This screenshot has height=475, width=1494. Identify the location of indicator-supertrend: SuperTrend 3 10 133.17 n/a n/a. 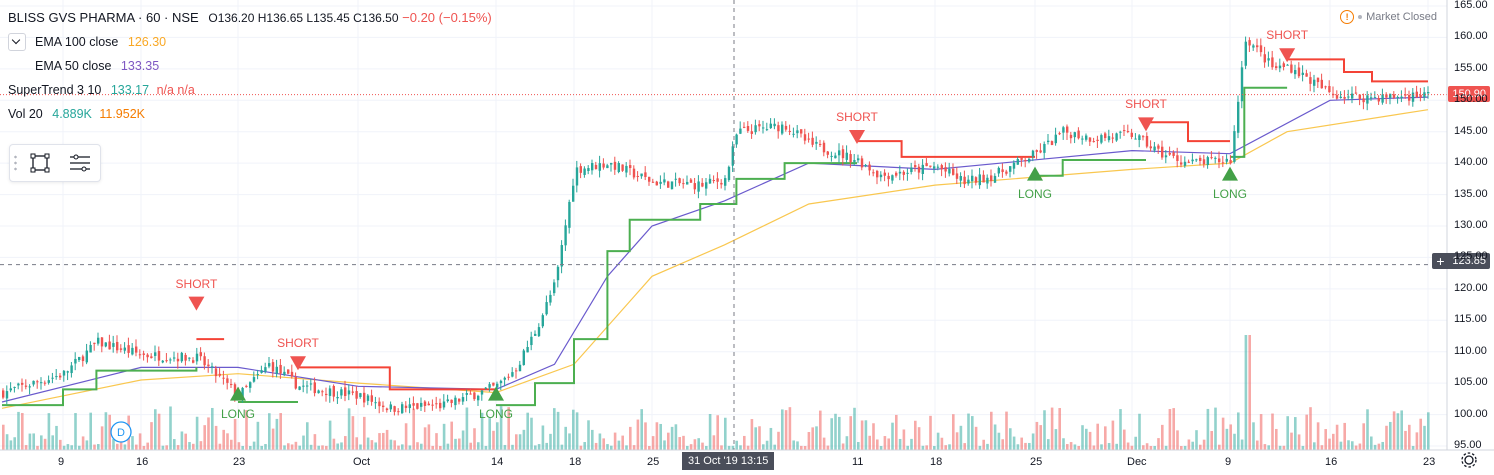
(250, 90).